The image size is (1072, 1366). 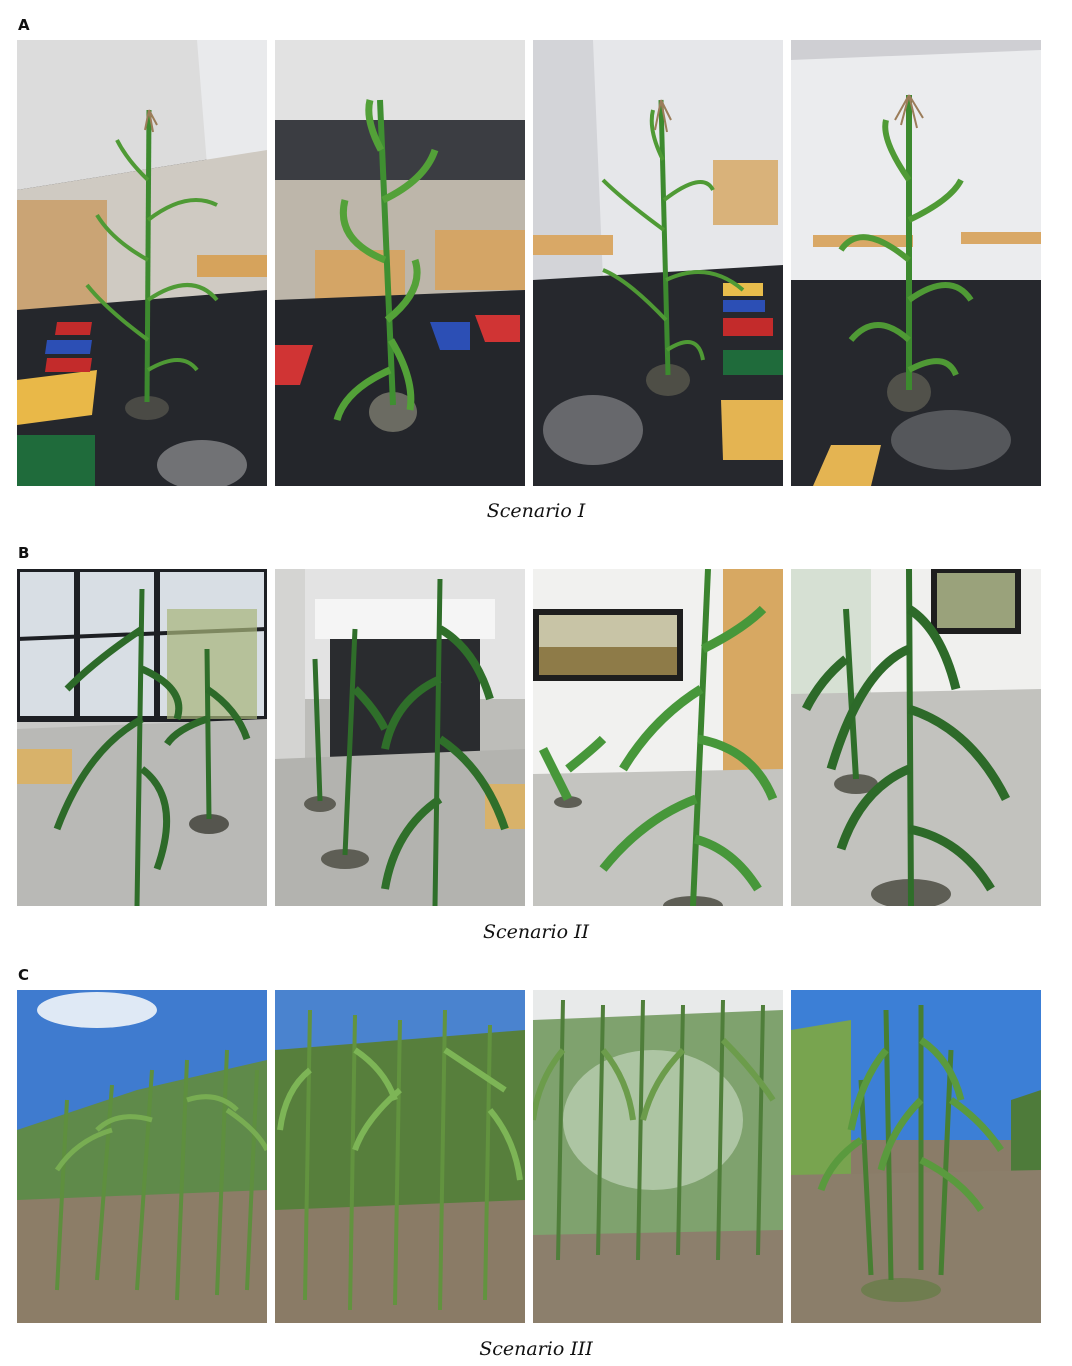 I want to click on panel-label-a: A, so click(x=24, y=25).